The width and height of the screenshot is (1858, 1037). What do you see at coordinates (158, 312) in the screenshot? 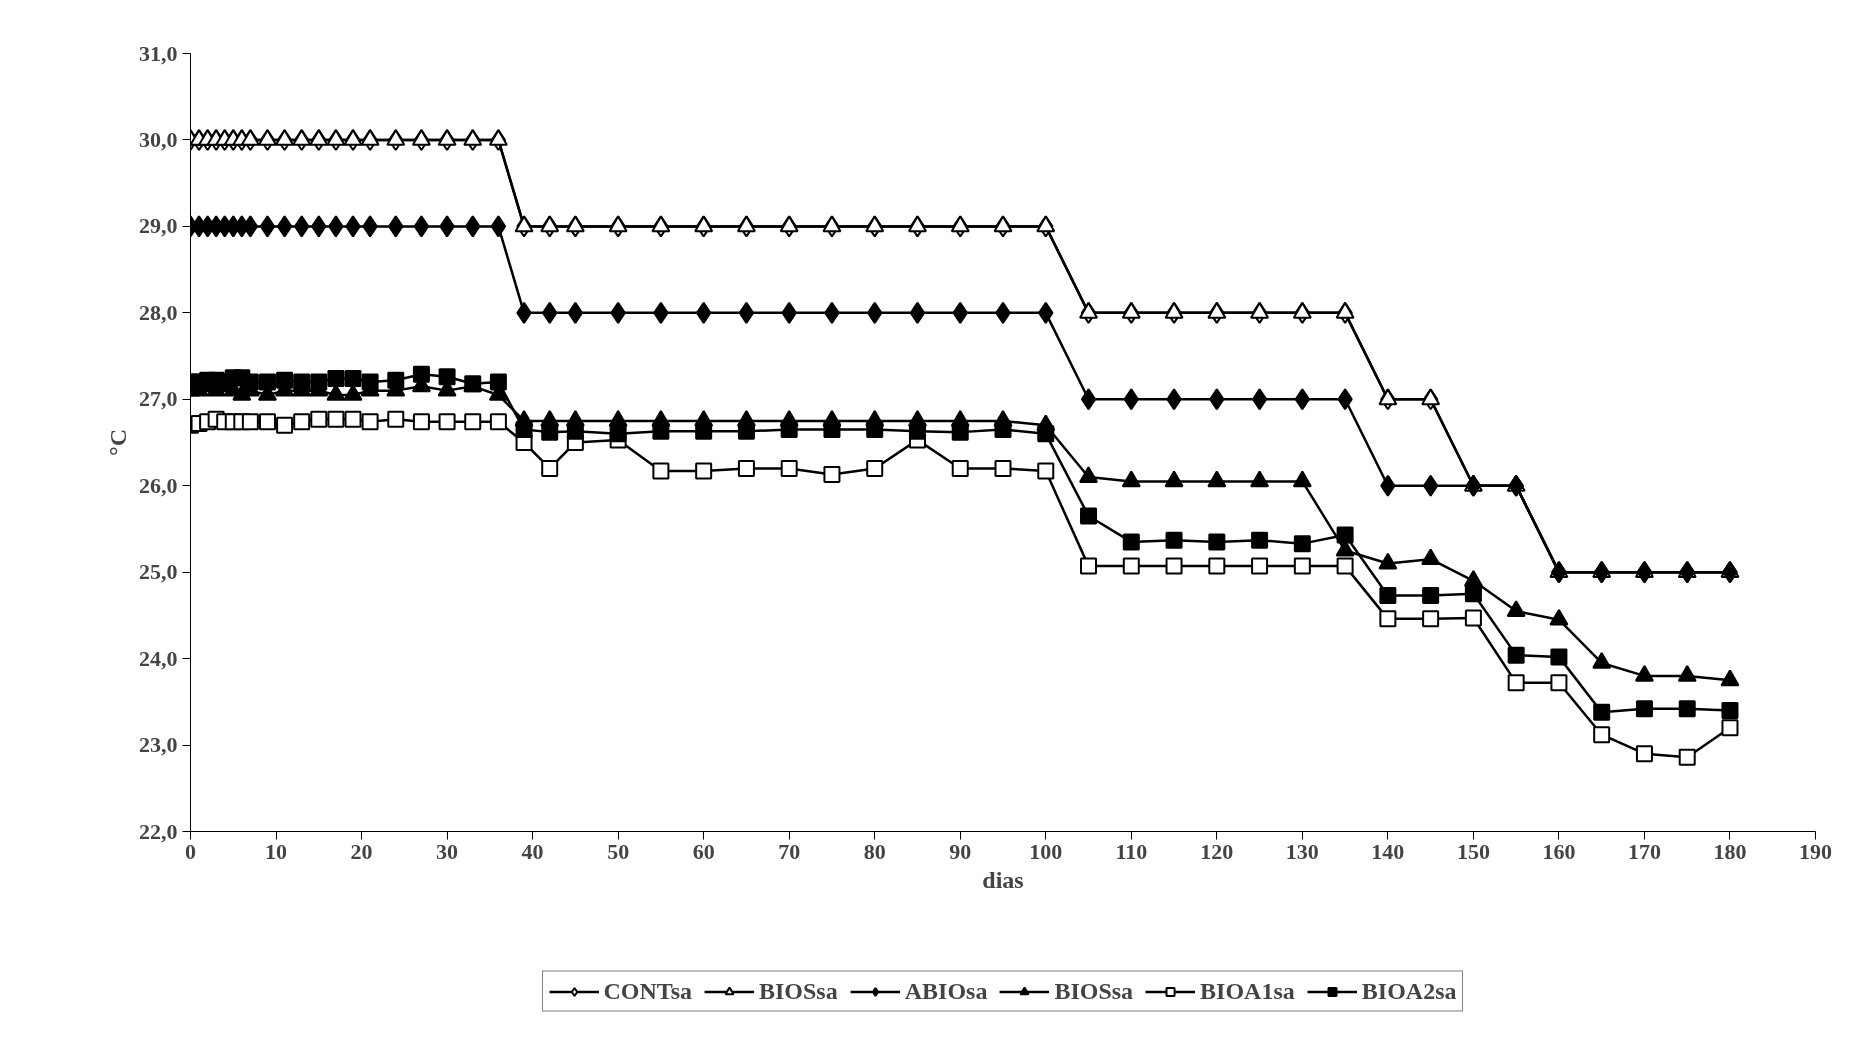
I see `y-tick-label: 28,0` at bounding box center [158, 312].